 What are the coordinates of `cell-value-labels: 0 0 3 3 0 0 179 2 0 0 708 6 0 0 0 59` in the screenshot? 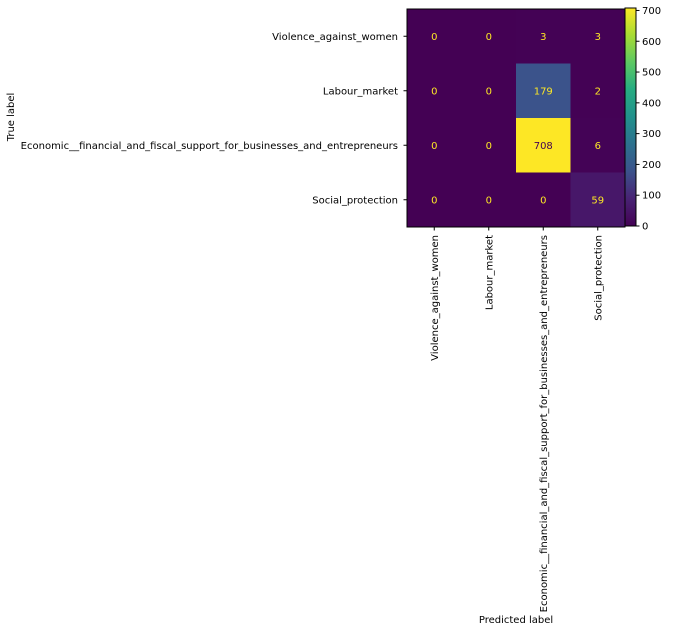 It's located at (517, 119).